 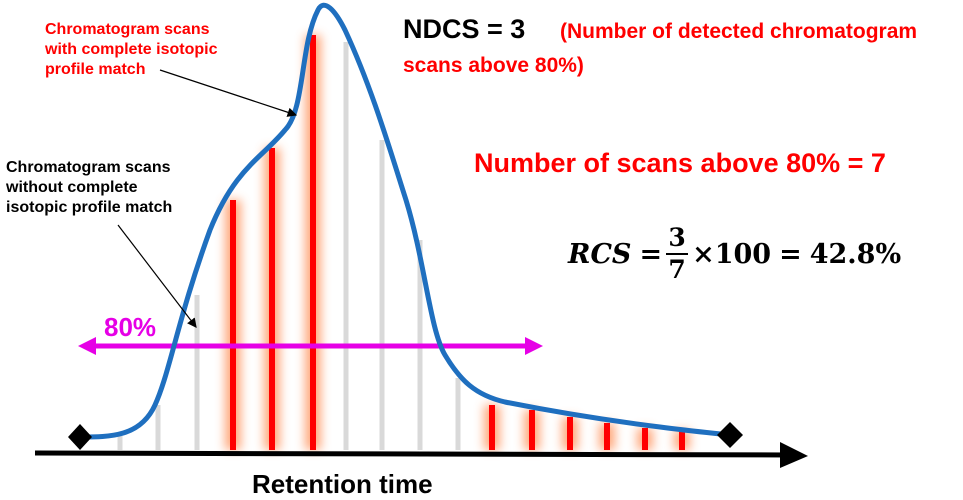 What do you see at coordinates (794, 455) in the screenshot?
I see `x-axis-arrowhead` at bounding box center [794, 455].